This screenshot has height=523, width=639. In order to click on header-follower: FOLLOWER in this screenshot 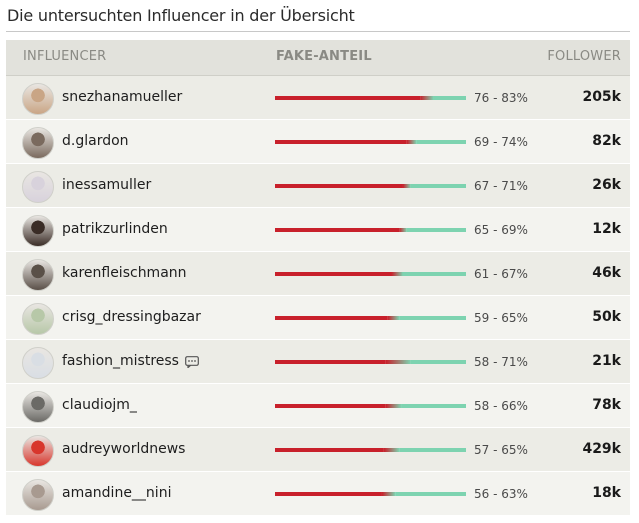, I will do `click(584, 56)`.